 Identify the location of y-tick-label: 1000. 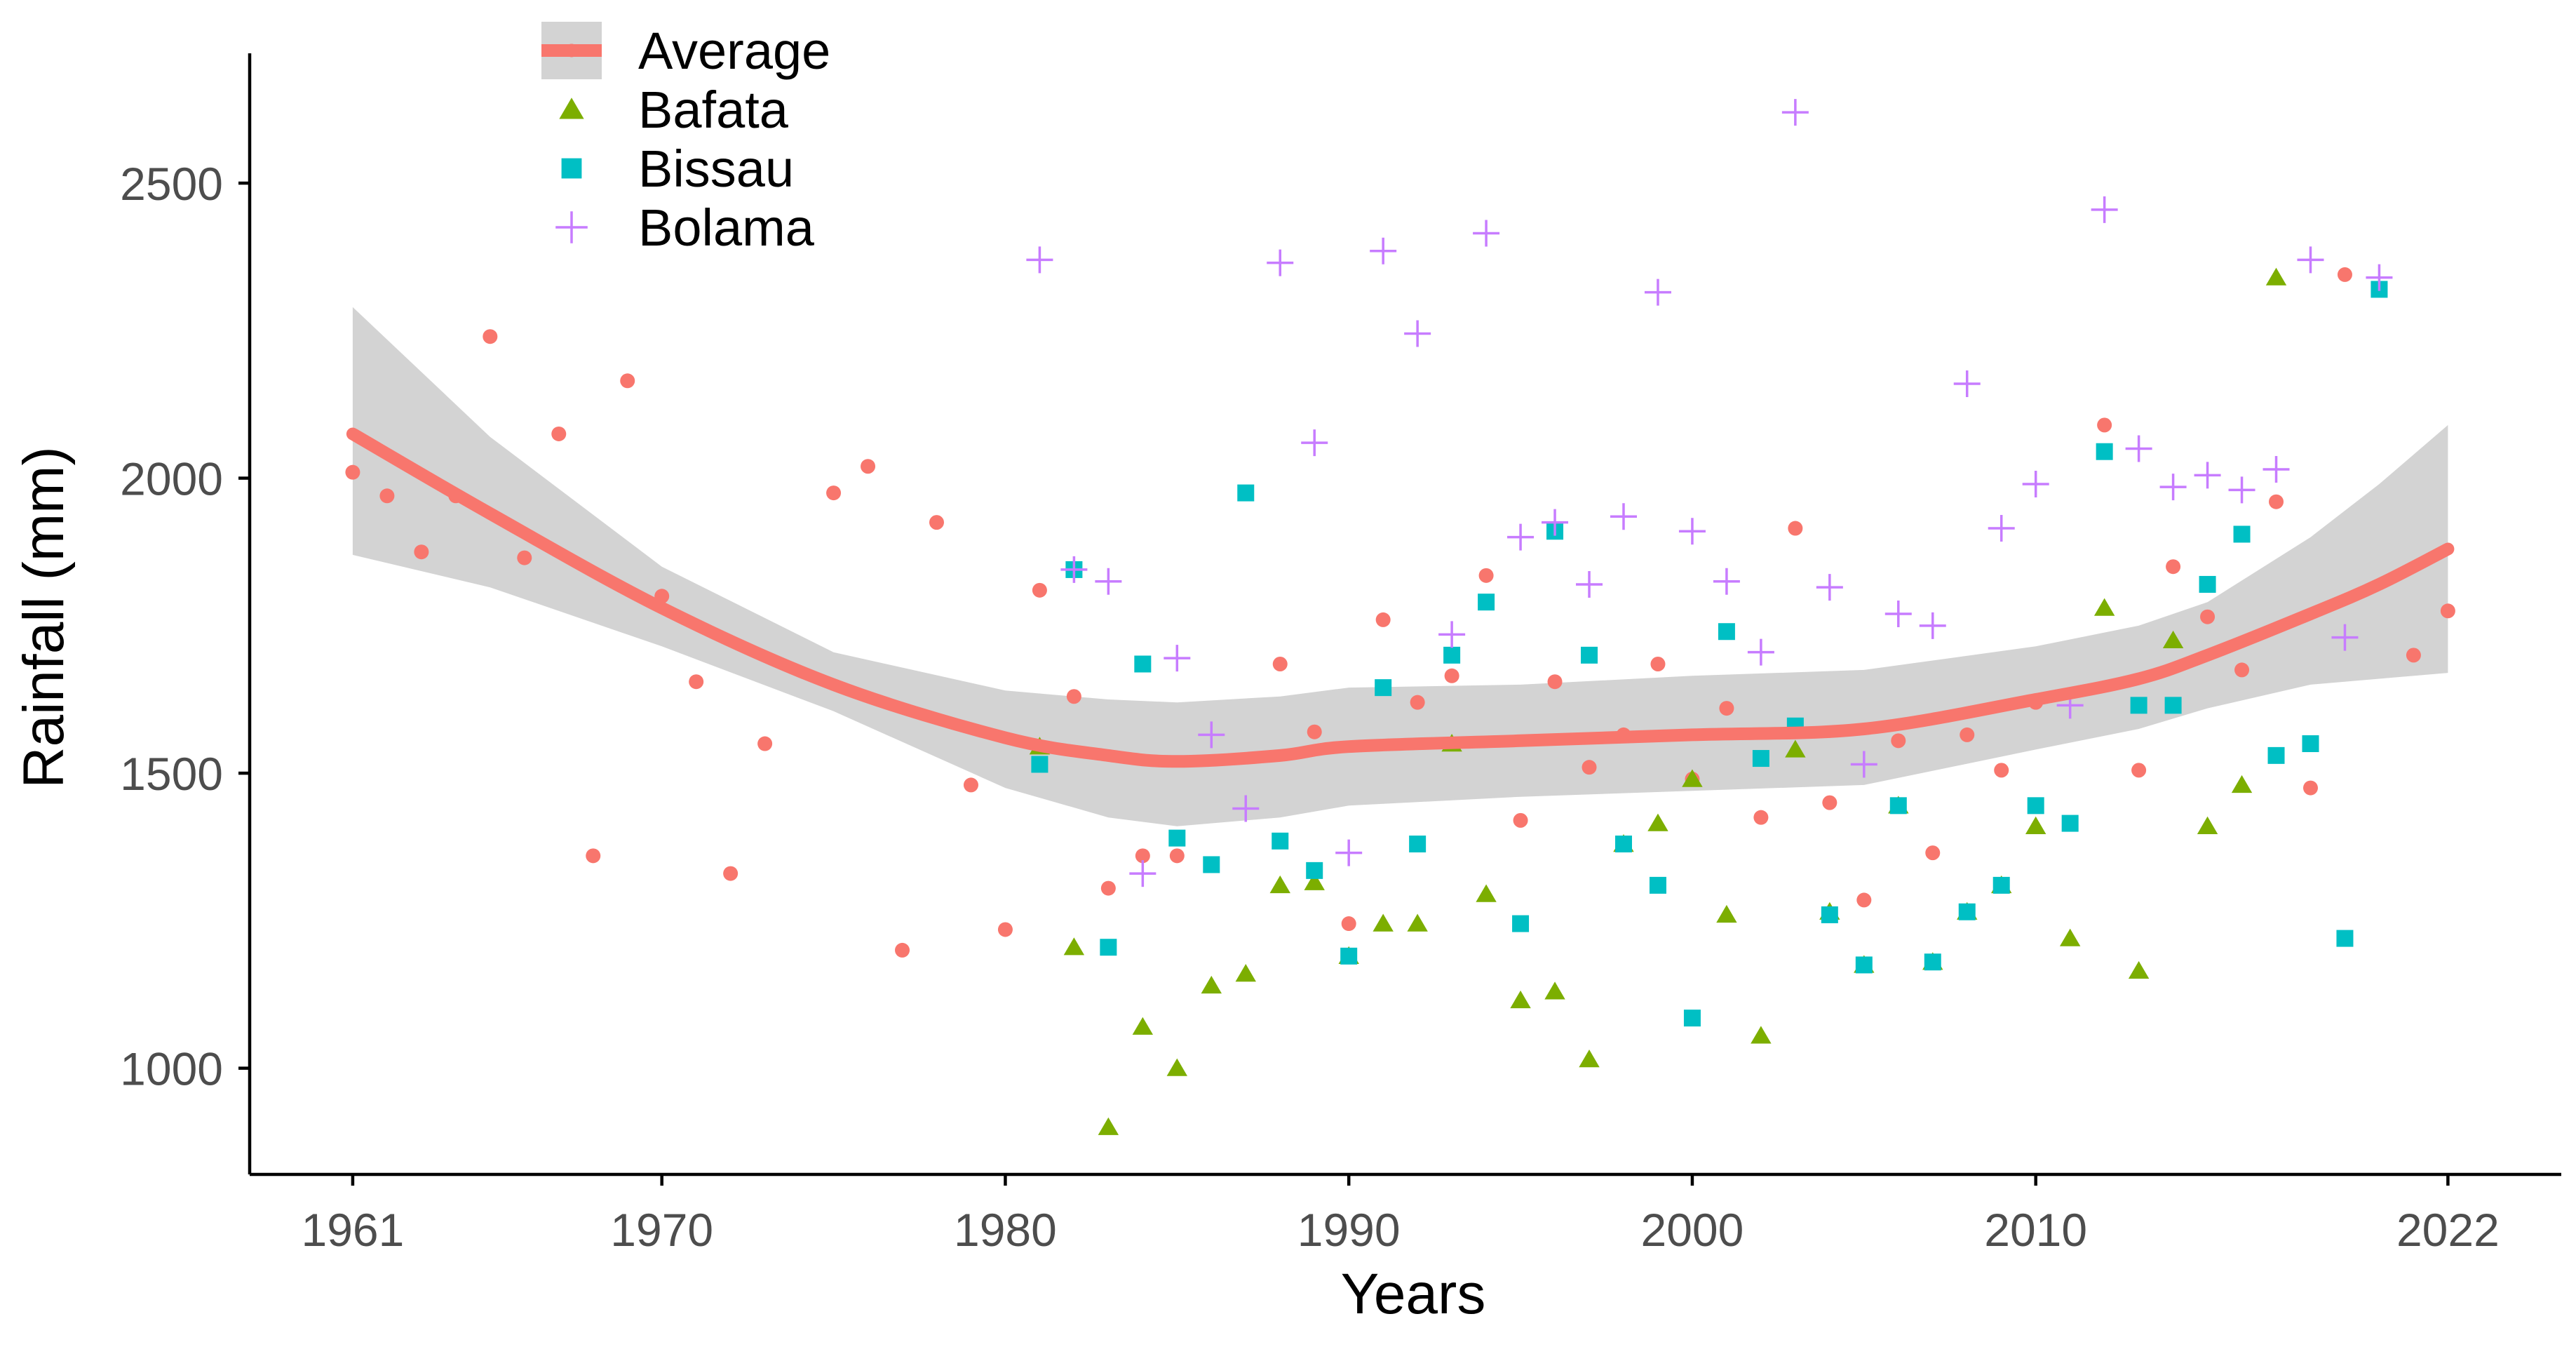
(171, 1069).